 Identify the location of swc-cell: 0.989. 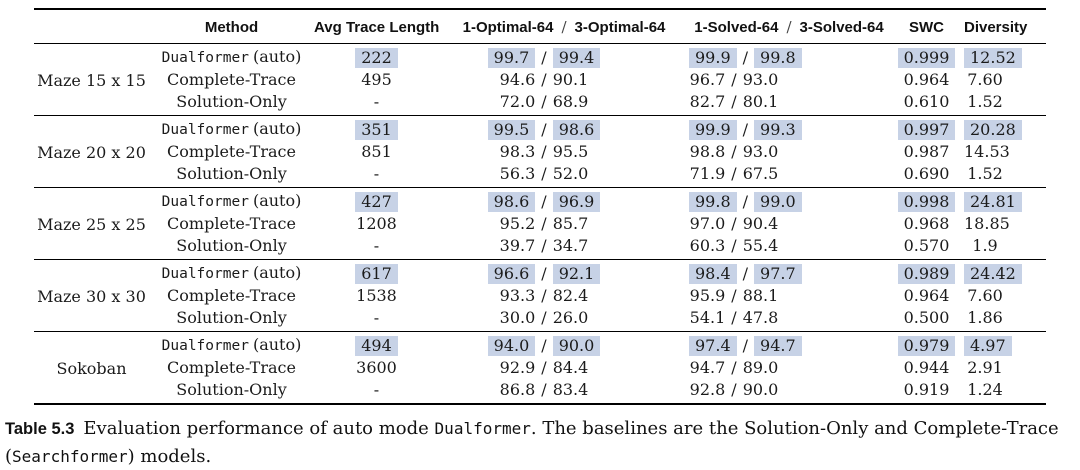
(926, 273).